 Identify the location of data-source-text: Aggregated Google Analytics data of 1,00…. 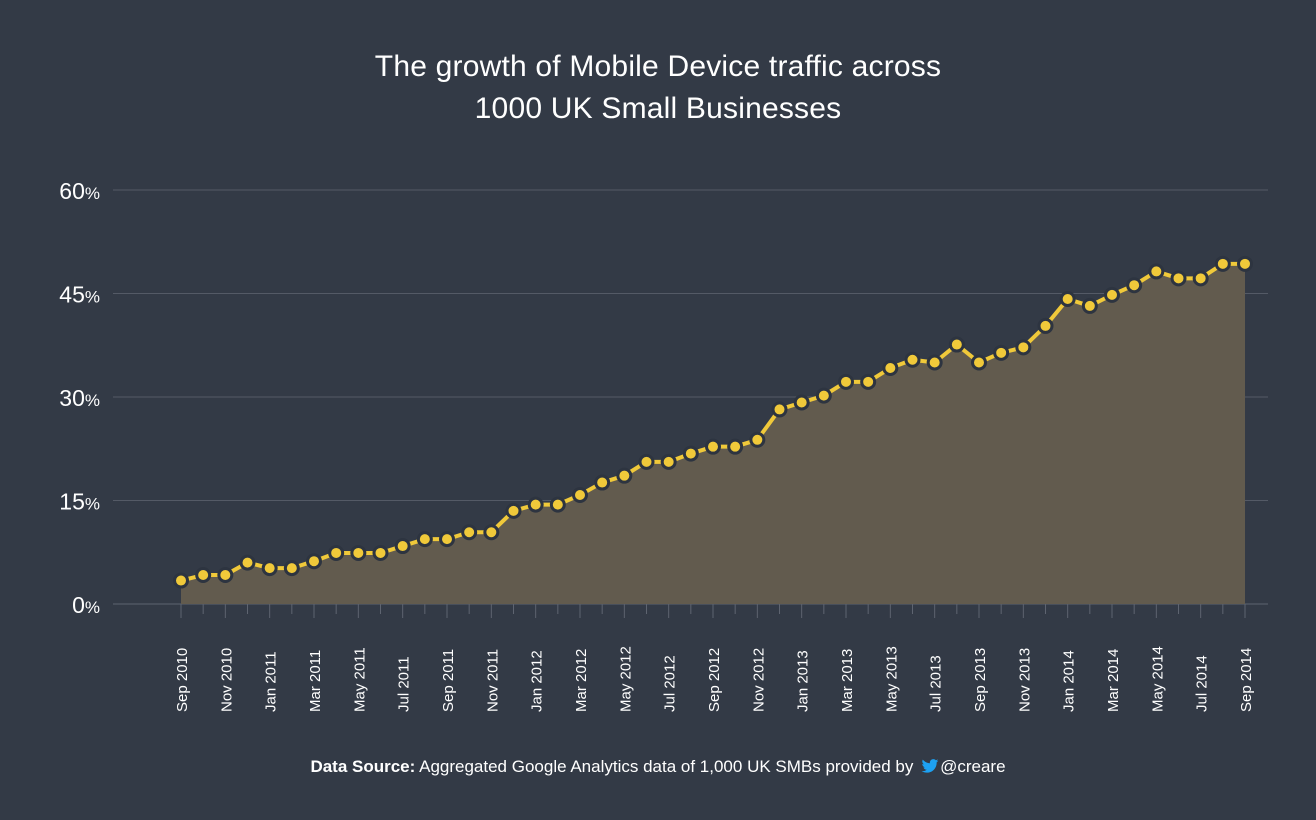
(666, 766).